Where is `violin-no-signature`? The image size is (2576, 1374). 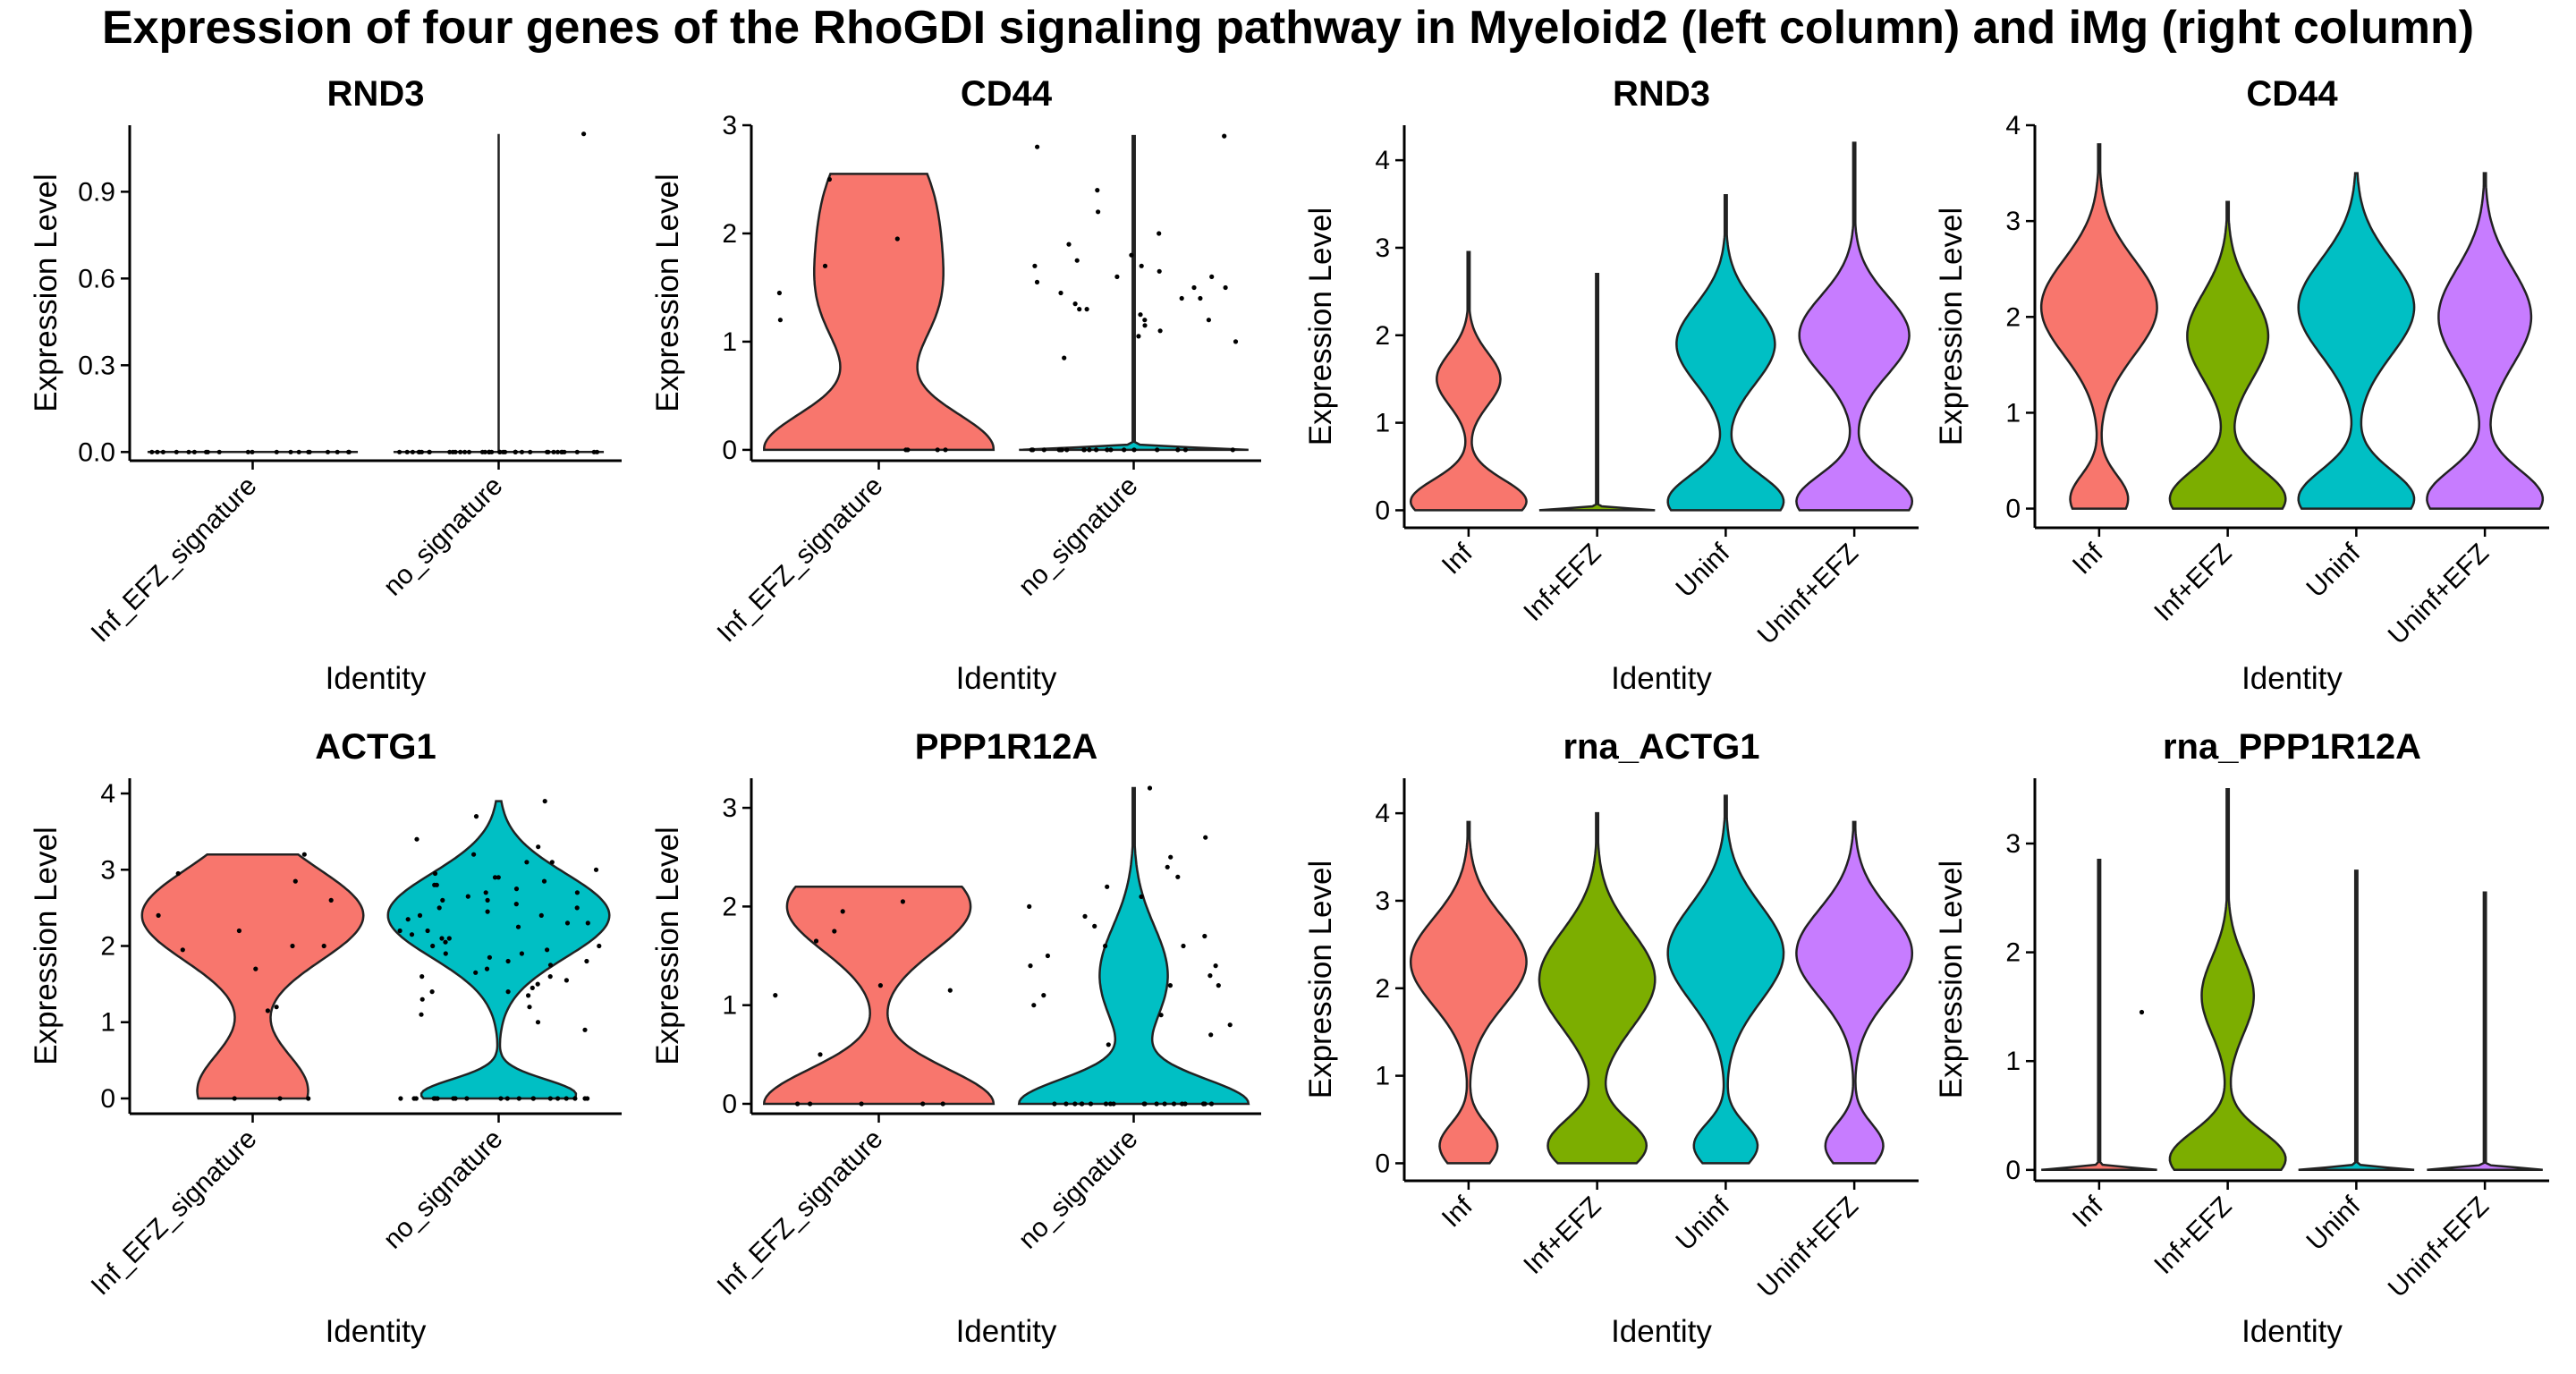
violin-no-signature is located at coordinates (1133, 946).